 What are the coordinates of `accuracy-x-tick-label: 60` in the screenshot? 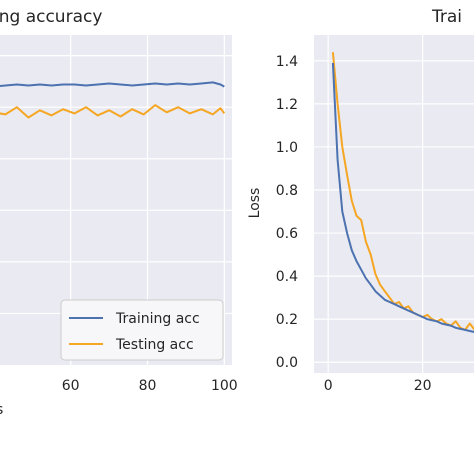 It's located at (71, 386).